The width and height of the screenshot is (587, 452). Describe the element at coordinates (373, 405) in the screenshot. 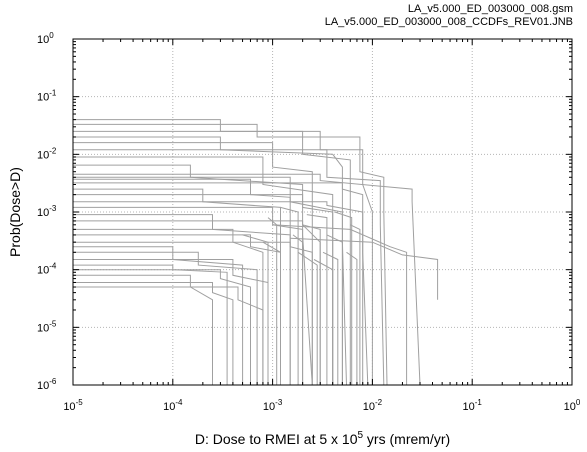

I see `x-tick-label: 10⁻²` at that location.